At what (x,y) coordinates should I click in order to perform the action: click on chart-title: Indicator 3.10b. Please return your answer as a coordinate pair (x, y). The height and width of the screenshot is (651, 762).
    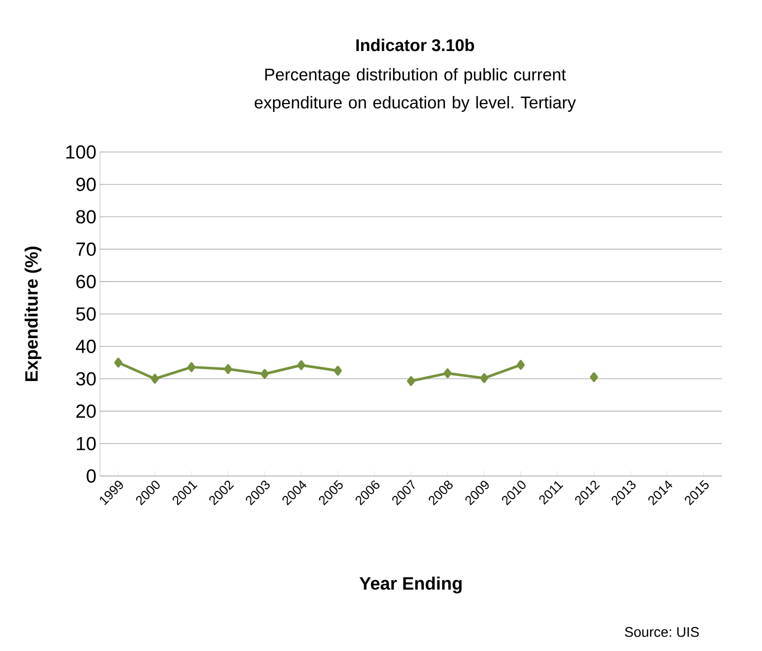
    Looking at the image, I should click on (415, 45).